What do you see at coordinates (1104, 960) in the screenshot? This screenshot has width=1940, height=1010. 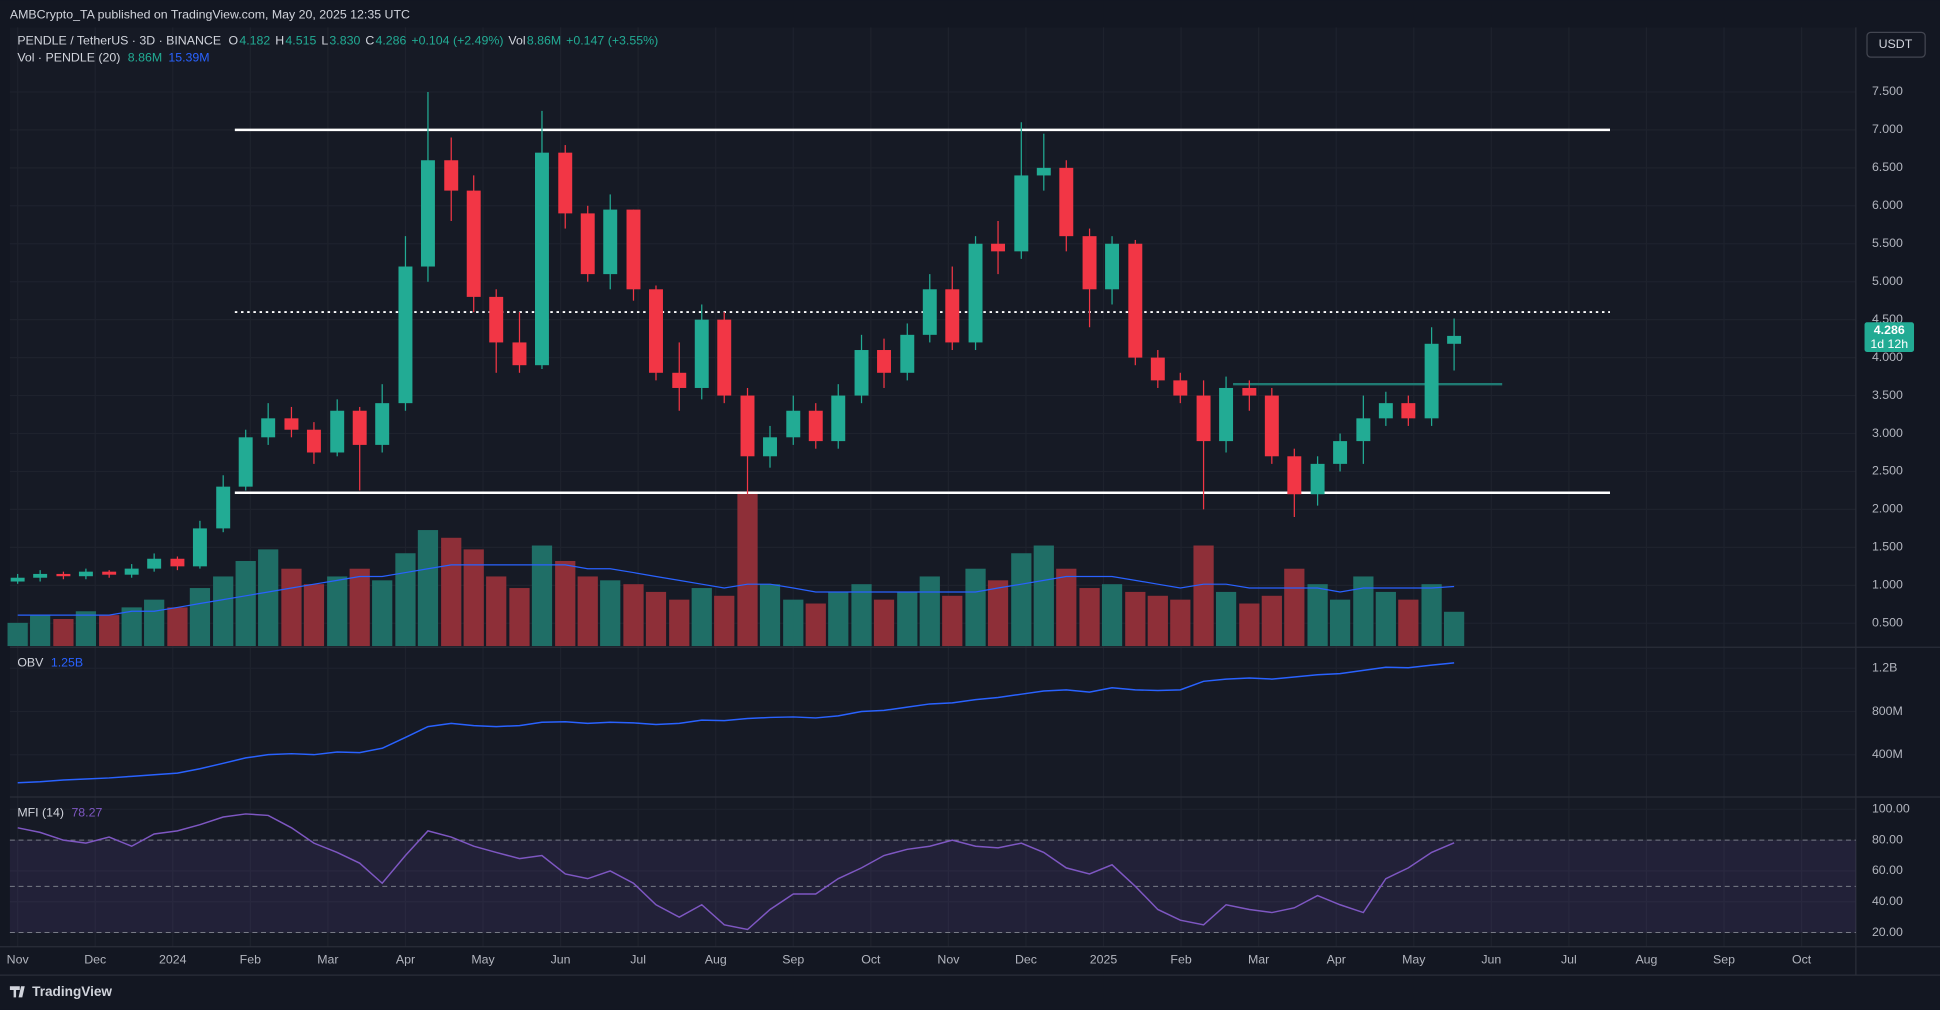 I see `x-tick-label: 2025` at bounding box center [1104, 960].